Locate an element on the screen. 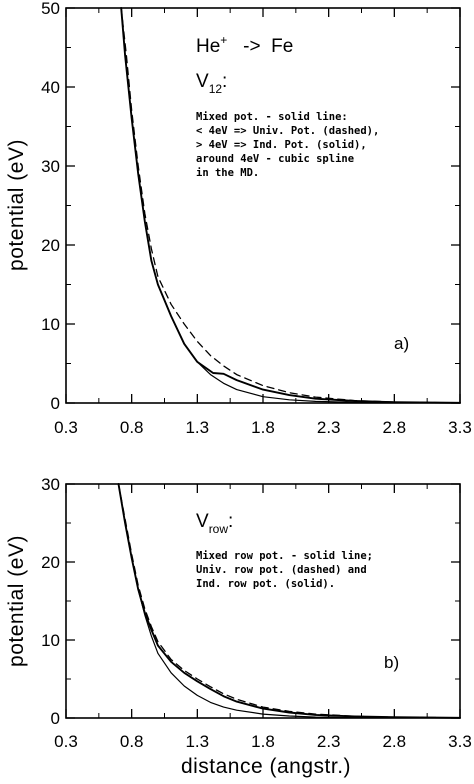  panel-b-ytick-label: 10 is located at coordinates (50, 640).